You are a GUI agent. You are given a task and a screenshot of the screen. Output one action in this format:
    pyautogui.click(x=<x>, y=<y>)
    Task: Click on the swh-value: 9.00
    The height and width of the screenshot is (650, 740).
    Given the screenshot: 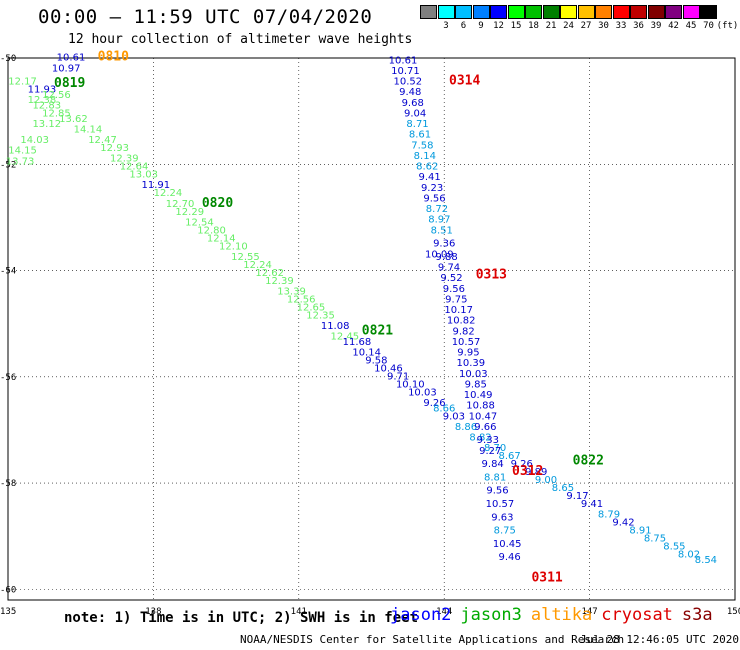 What is the action you would take?
    pyautogui.click(x=546, y=480)
    